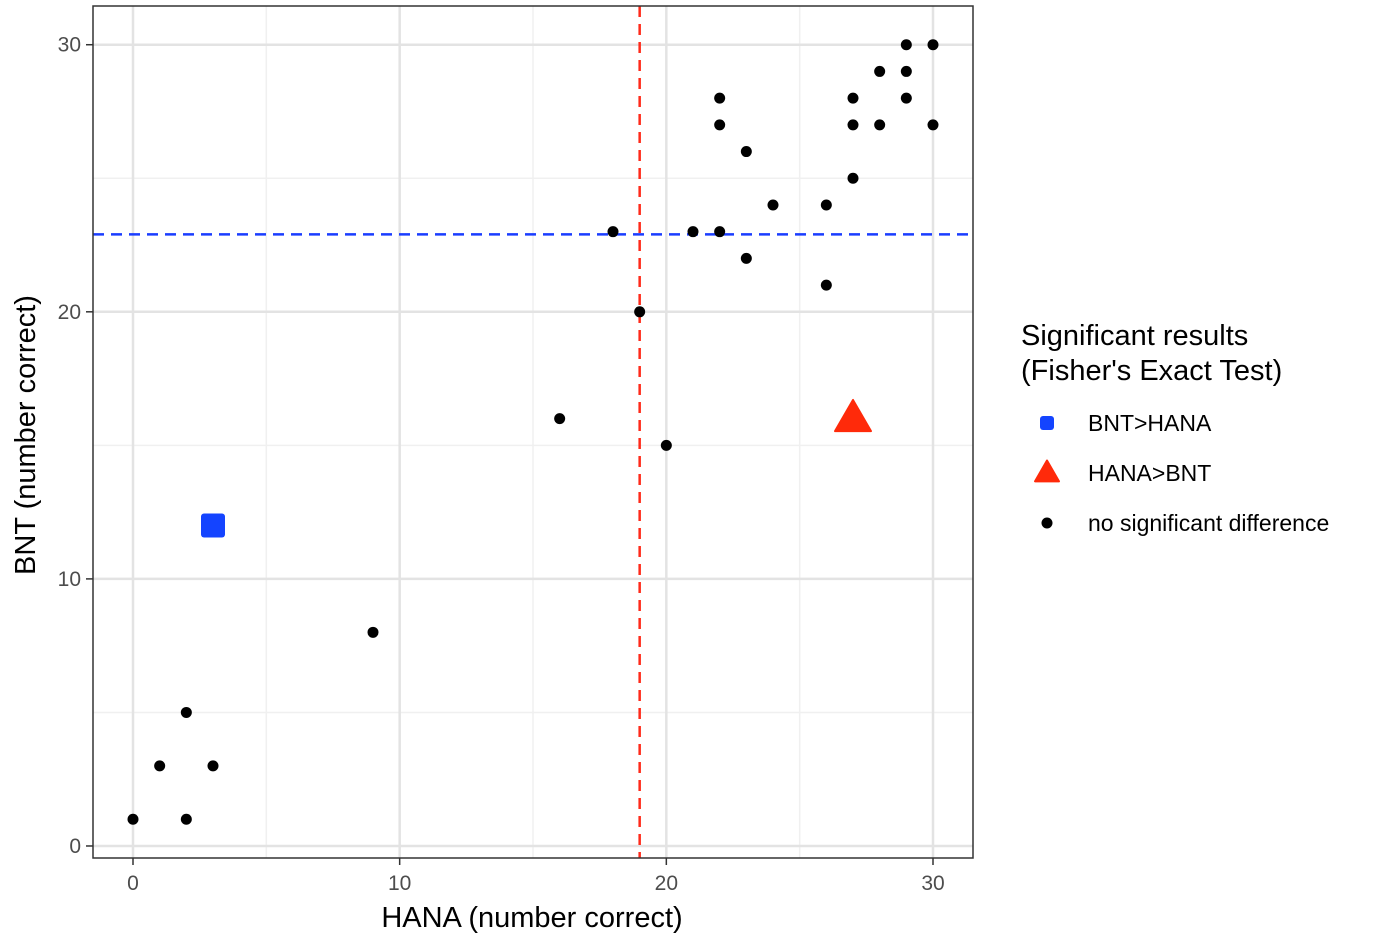 This screenshot has width=1373, height=937. Describe the element at coordinates (1047, 523) in the screenshot. I see `legend-key-circle` at that location.